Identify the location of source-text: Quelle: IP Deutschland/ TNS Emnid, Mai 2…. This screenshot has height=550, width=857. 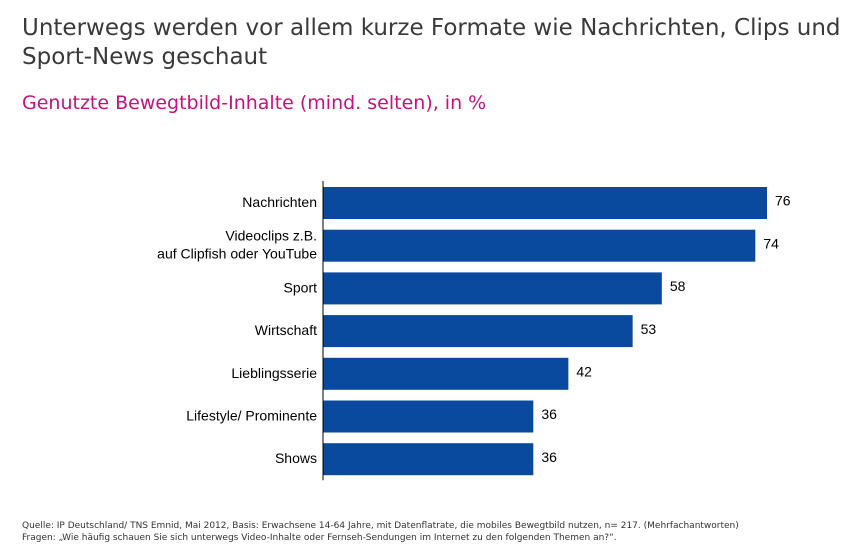
(380, 526).